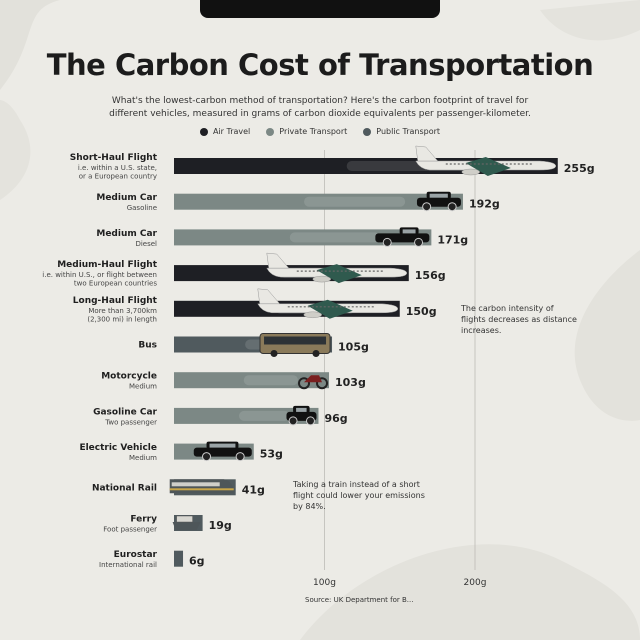 The width and height of the screenshot is (640, 640). I want to click on category-label: Medium-Haul Flight, so click(107, 265).